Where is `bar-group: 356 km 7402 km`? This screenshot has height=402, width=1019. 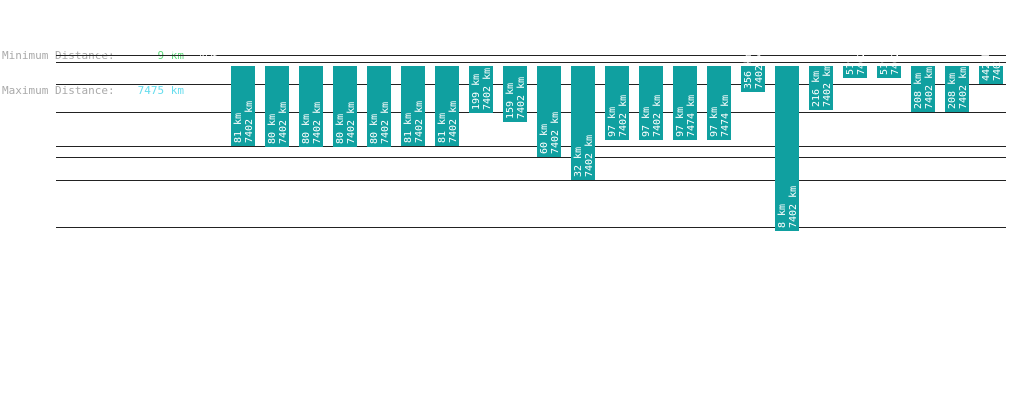
bar-group: 356 km 7402 km is located at coordinates (753, 69).